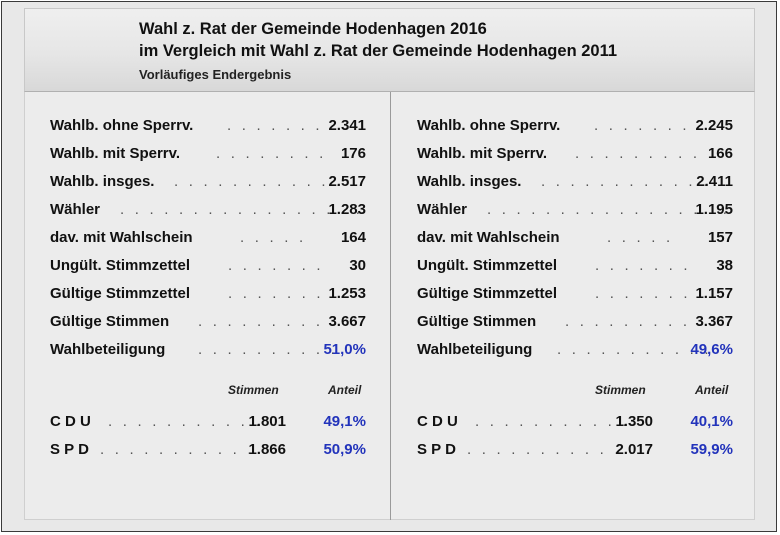 The height and width of the screenshot is (535, 780). I want to click on stat-value: 2.341, so click(347, 125).